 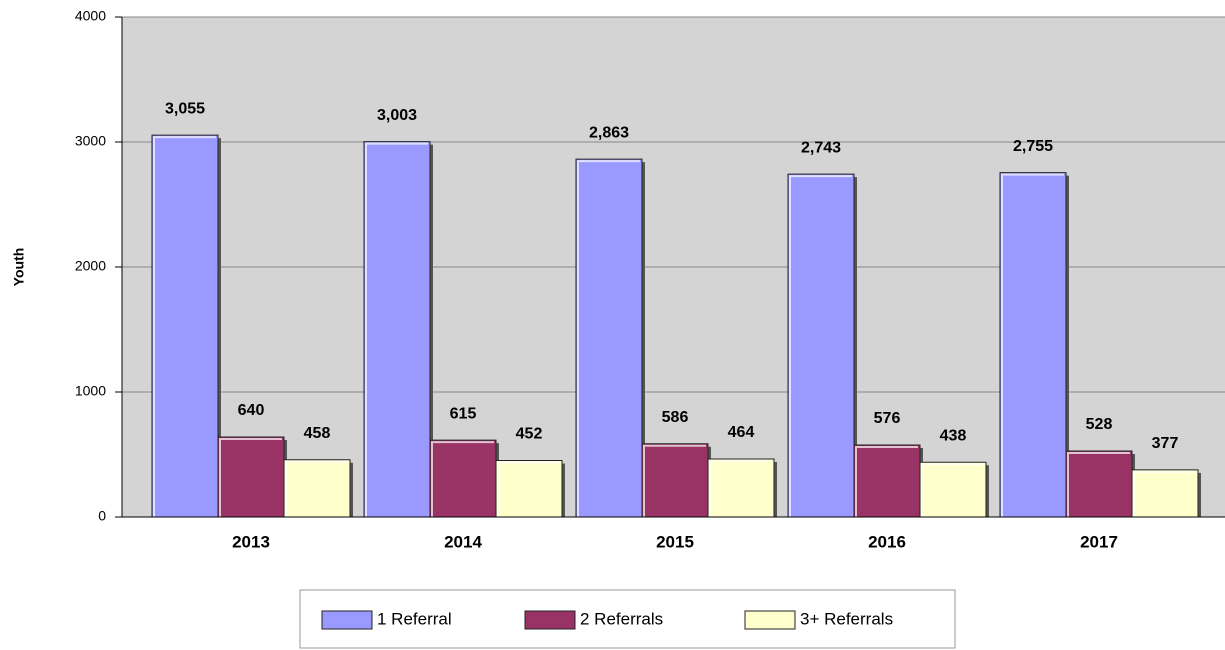 What do you see at coordinates (621, 618) in the screenshot?
I see `legend-label: 2 Referrals` at bounding box center [621, 618].